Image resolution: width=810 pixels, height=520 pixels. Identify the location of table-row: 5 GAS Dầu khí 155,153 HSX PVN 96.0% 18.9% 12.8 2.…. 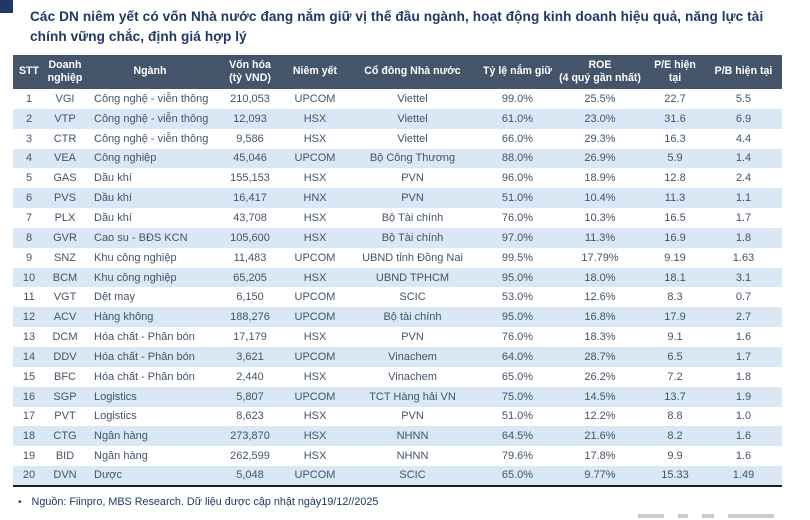
(397, 178).